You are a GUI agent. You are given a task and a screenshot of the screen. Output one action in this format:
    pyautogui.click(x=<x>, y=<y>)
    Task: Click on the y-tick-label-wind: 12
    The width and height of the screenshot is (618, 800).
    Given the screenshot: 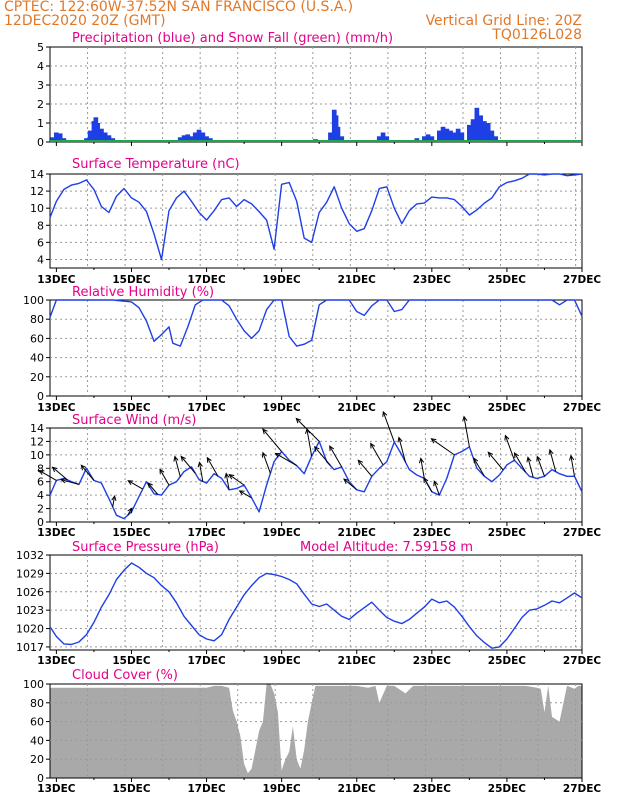 What is the action you would take?
    pyautogui.click(x=37, y=441)
    